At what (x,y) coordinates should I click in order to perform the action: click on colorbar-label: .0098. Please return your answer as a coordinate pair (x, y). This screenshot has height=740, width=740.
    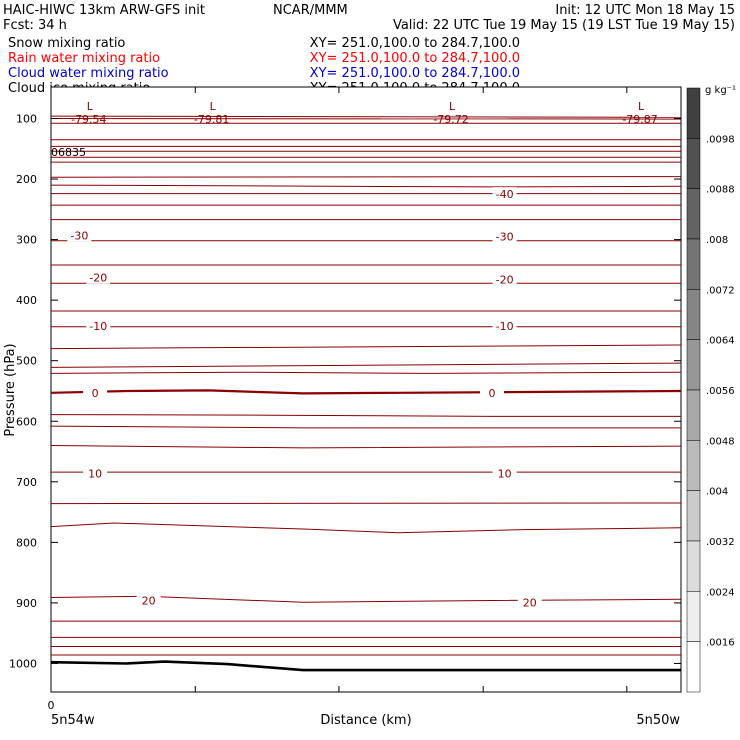
    Looking at the image, I should click on (720, 139).